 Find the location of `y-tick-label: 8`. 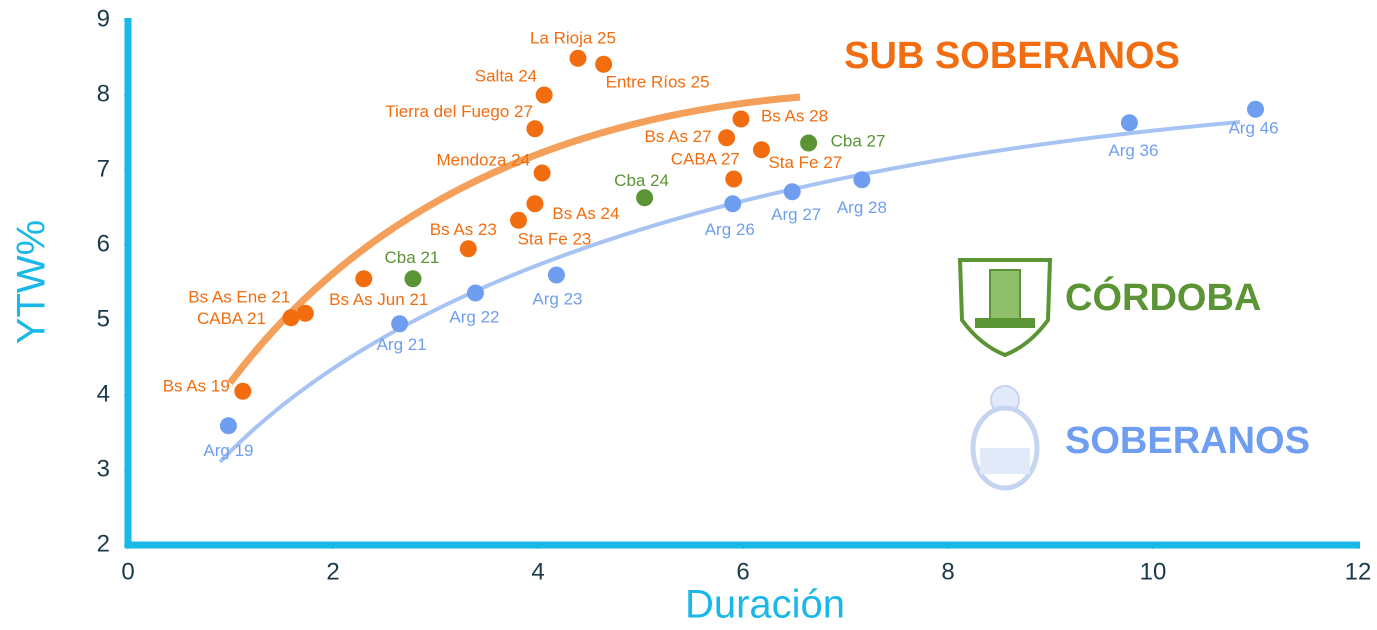

y-tick-label: 8 is located at coordinates (103, 93).